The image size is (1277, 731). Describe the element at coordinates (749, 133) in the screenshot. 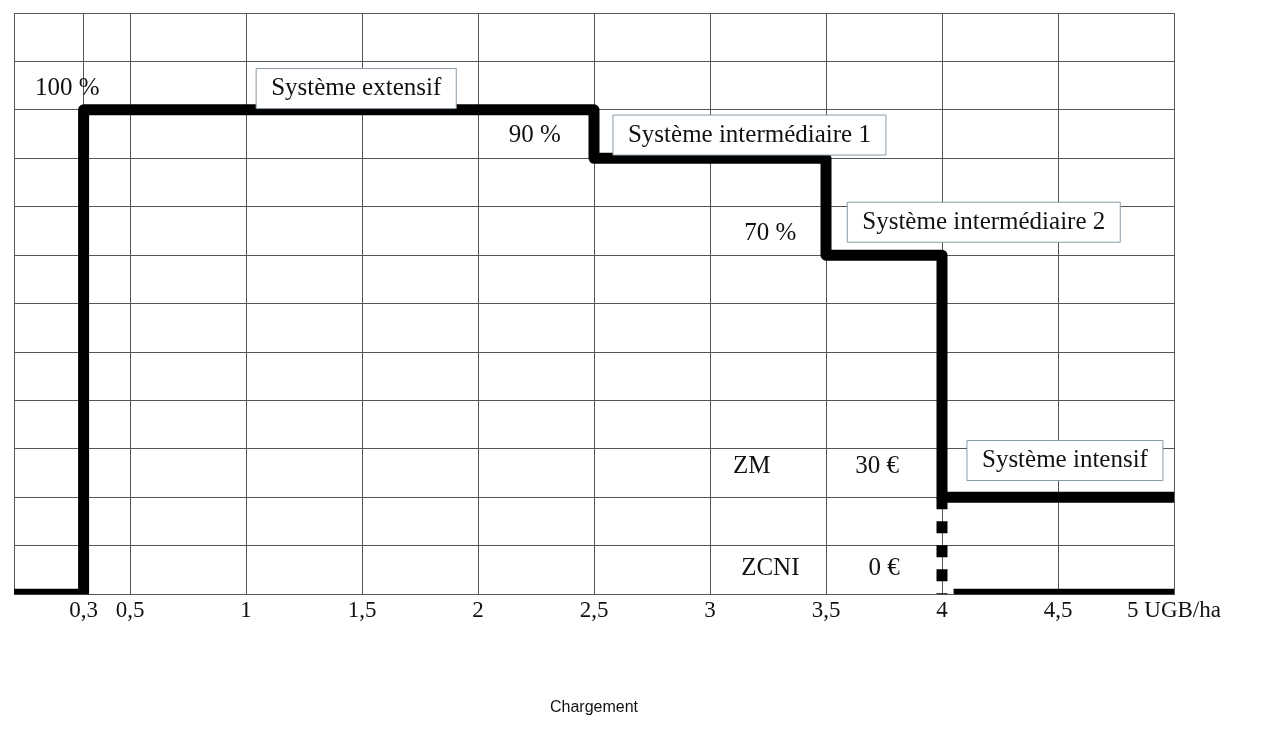

I see `annotation: Système intermédiaire 1` at that location.